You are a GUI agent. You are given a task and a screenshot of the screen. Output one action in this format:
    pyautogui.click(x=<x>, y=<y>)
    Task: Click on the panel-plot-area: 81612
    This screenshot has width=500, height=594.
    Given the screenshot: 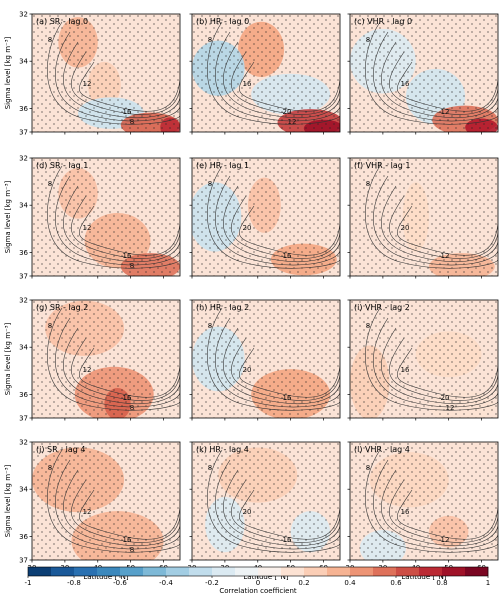 What is the action you would take?
    pyautogui.click(x=424, y=73)
    